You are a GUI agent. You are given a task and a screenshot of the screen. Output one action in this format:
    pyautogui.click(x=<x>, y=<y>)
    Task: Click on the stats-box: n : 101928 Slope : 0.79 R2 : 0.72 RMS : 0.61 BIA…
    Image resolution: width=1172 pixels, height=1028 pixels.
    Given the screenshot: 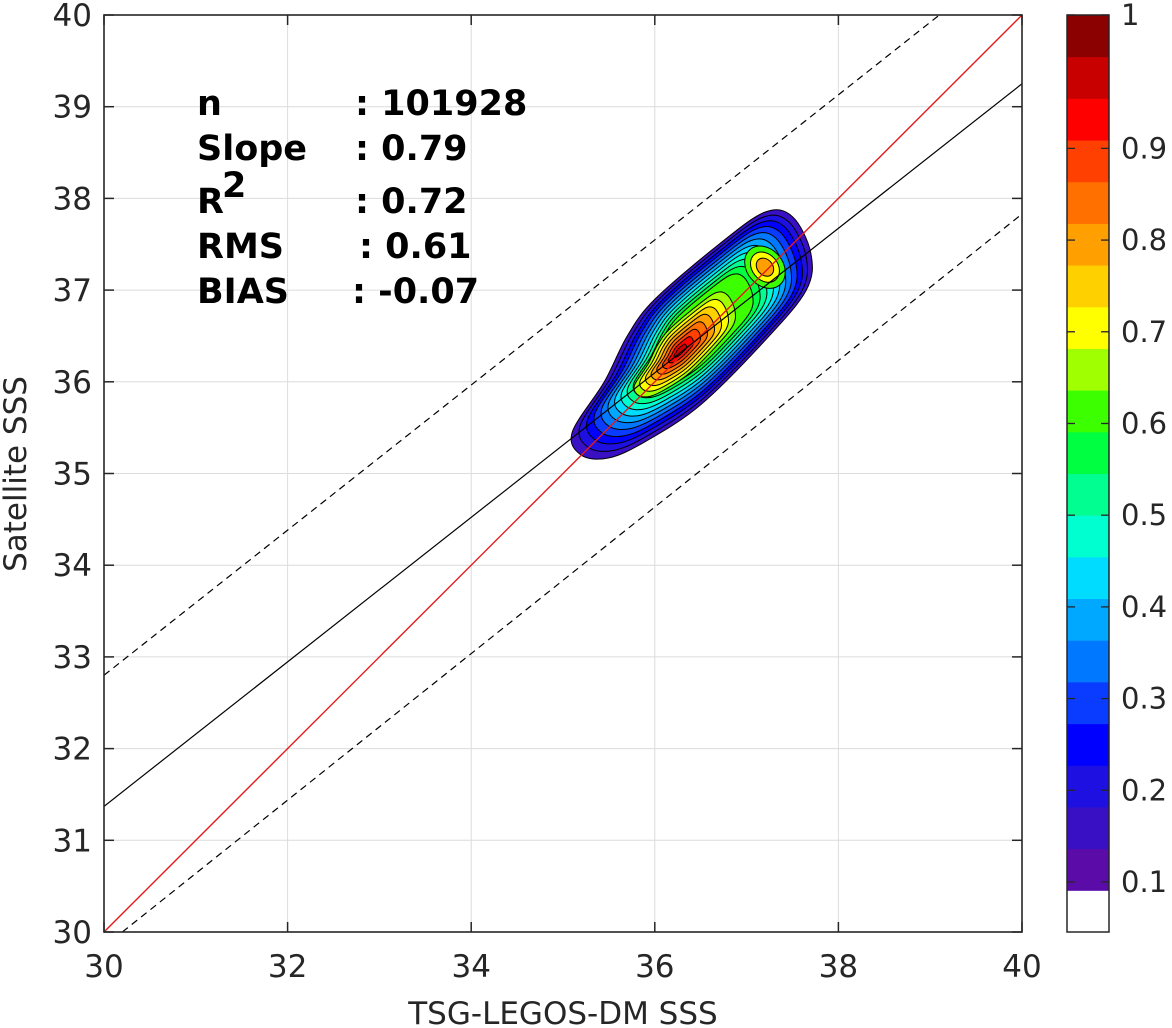 What is the action you would take?
    pyautogui.click(x=362, y=198)
    